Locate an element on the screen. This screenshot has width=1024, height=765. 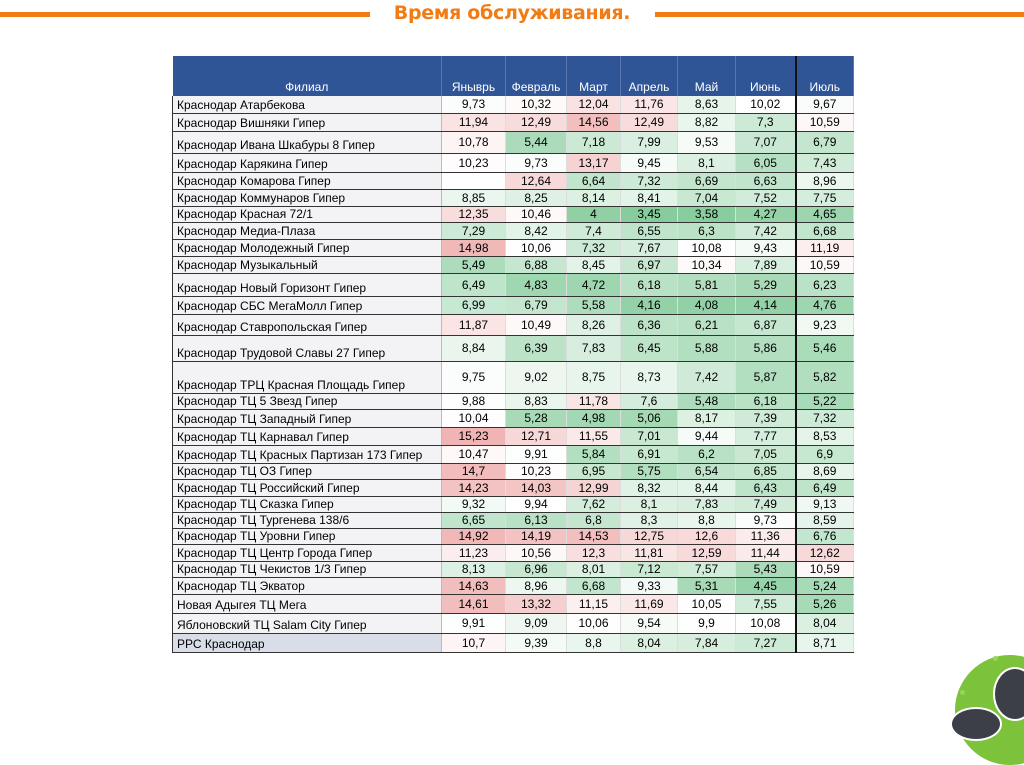
value-cell: 7,12 is located at coordinates (649, 569).